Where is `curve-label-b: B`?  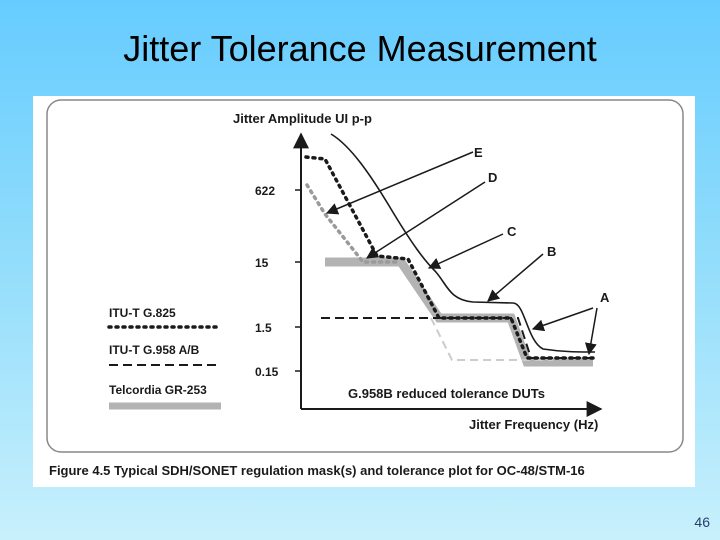
curve-label-b: B is located at coordinates (551, 251).